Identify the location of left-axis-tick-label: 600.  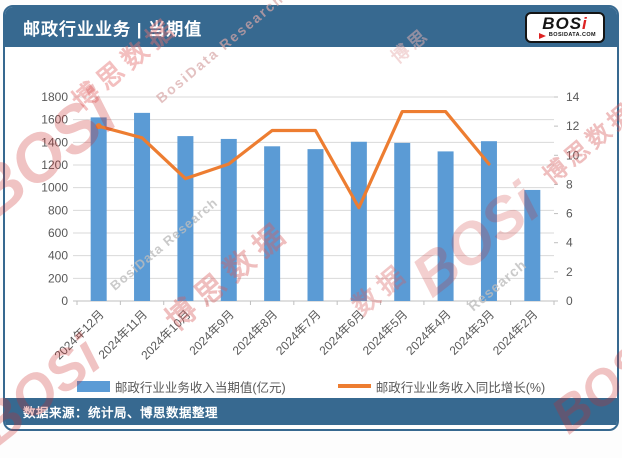
(58, 233).